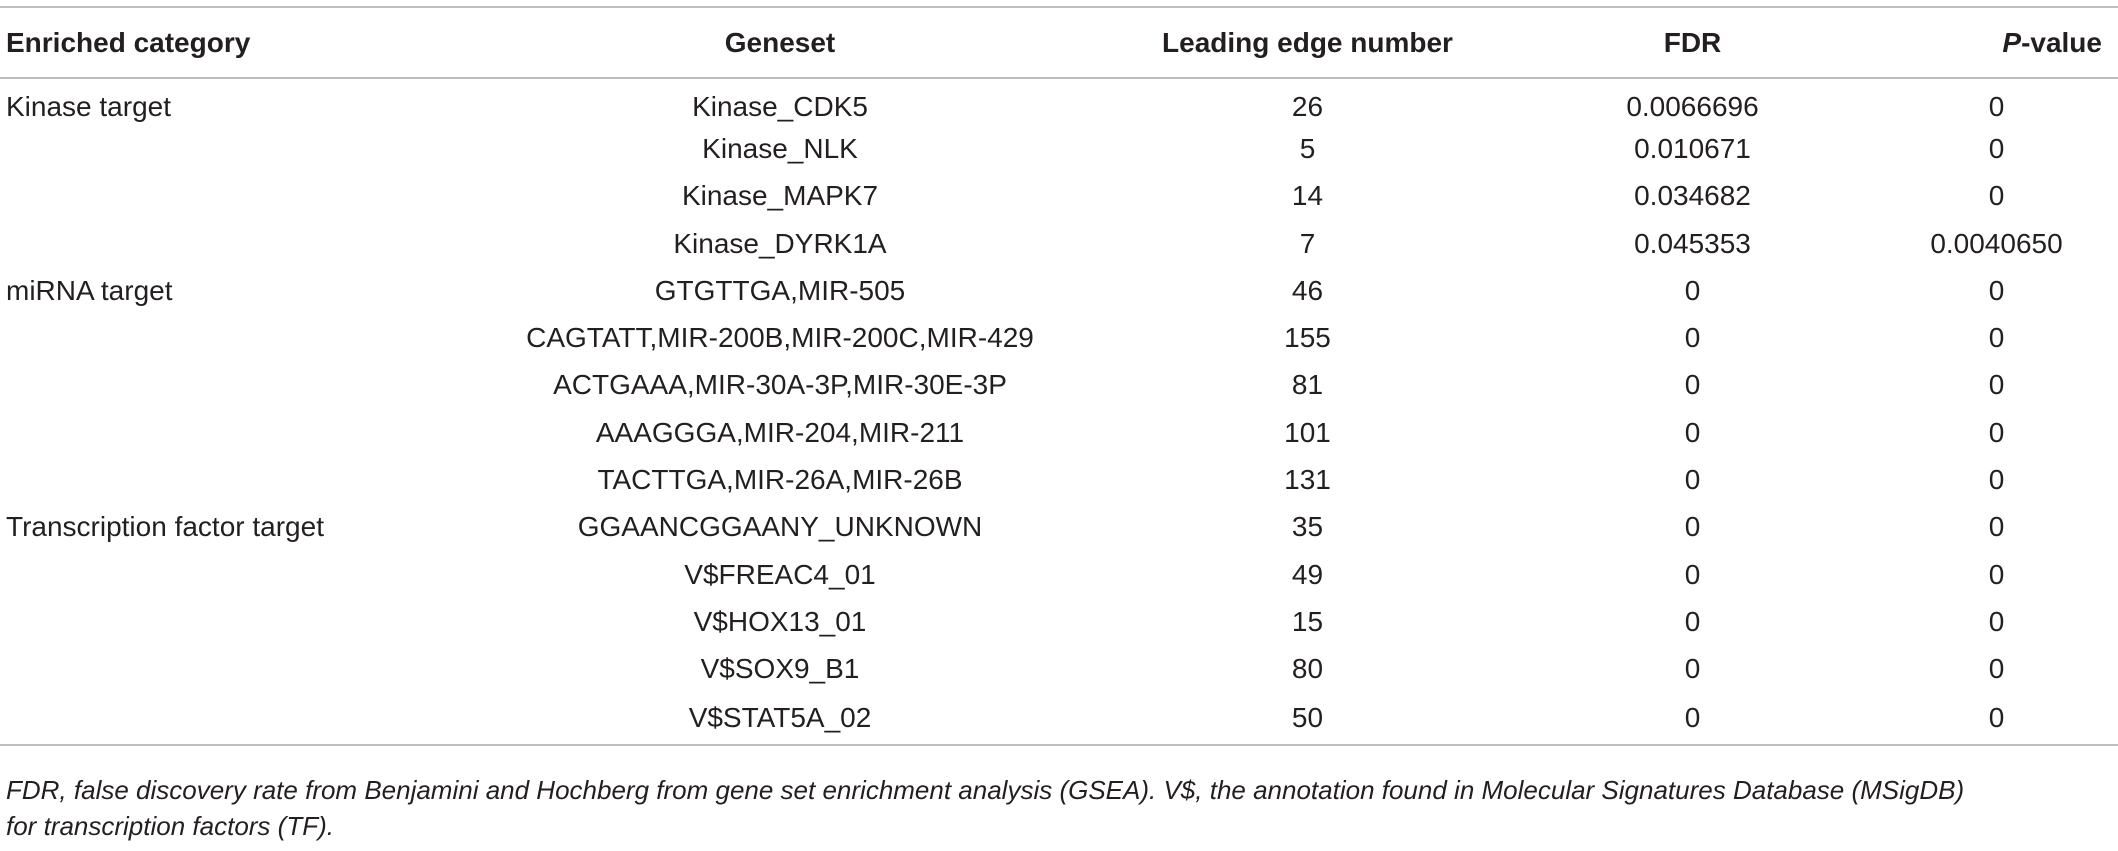  I want to click on table-row: CAGTATT,MIR-200B,MIR-200C,MIR-429 155 0 0, so click(1059, 337).